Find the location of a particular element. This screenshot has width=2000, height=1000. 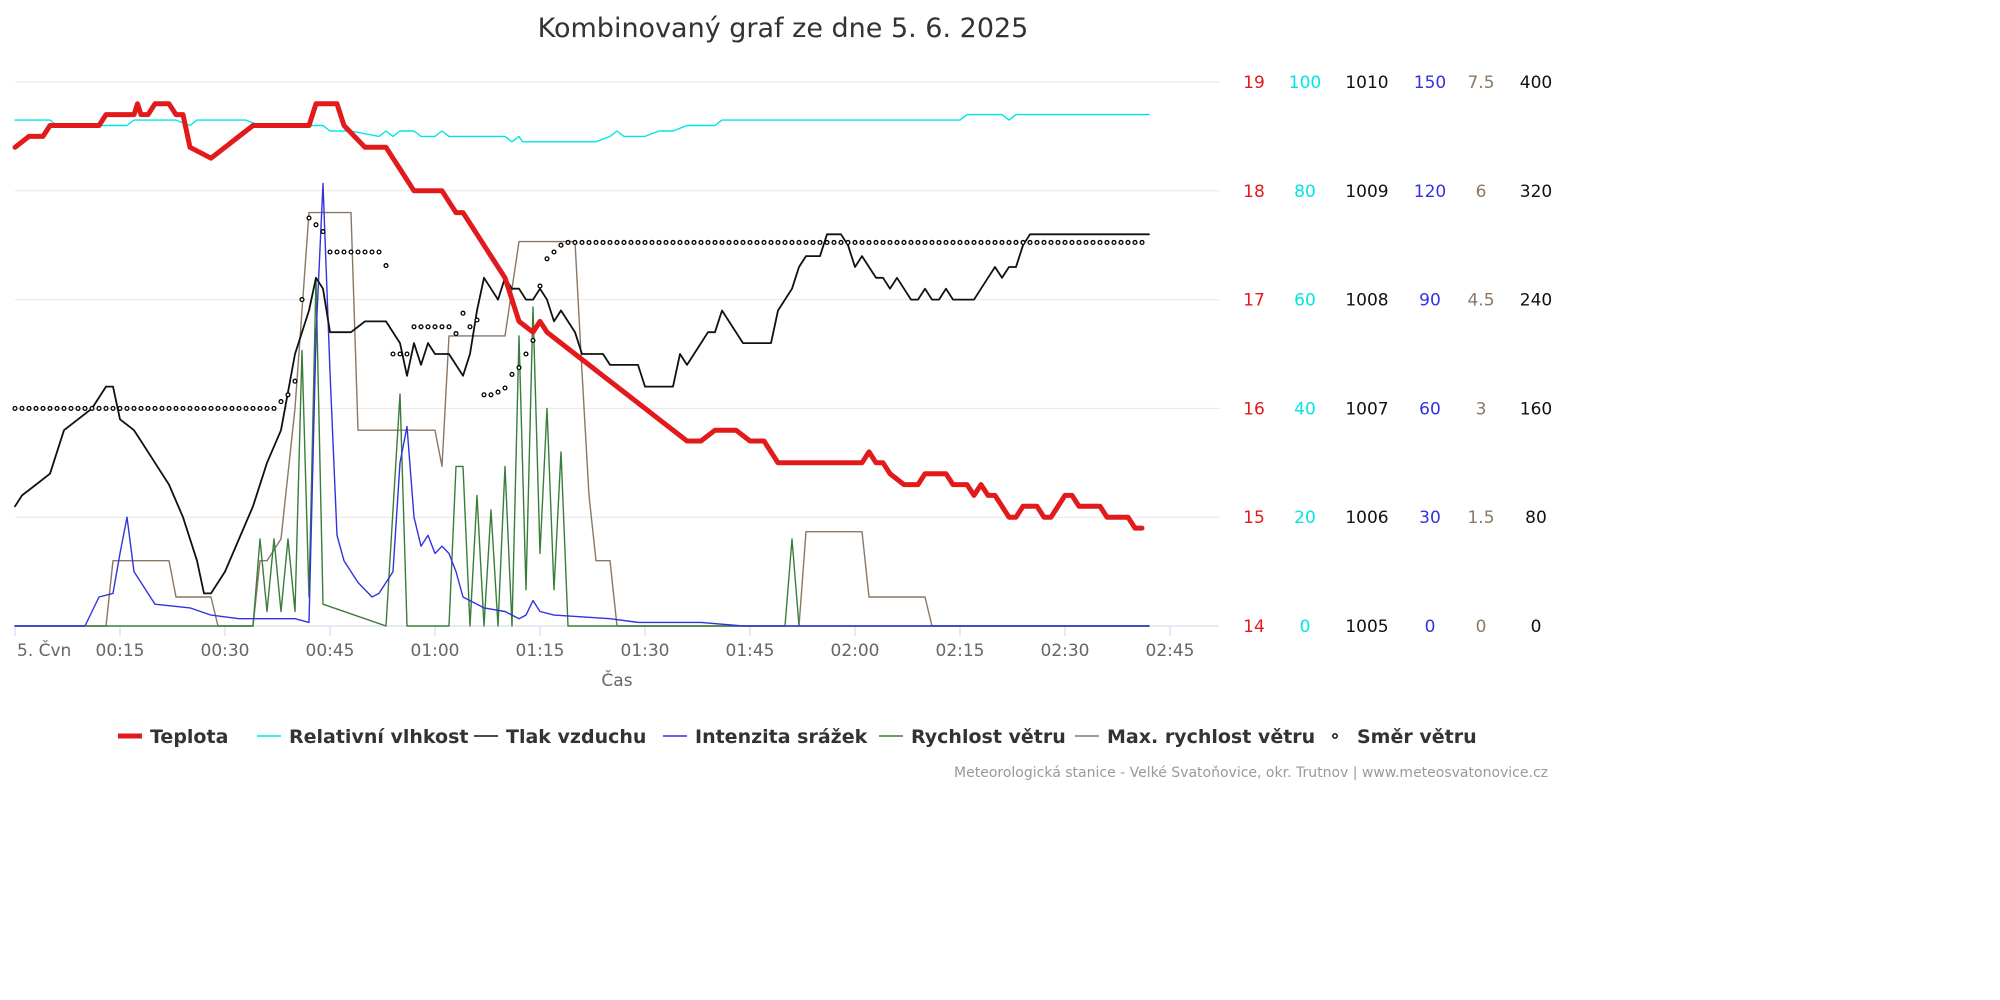

legend-item: Rychlost větru is located at coordinates (972, 737).